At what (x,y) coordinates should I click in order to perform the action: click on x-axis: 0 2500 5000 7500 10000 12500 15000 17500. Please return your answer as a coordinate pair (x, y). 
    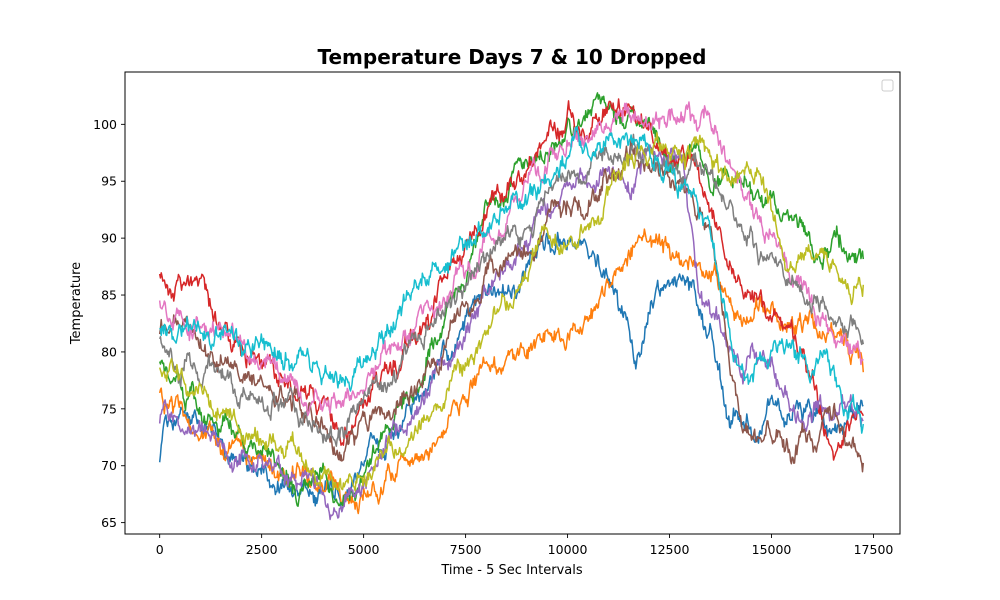
    Looking at the image, I should click on (525, 545).